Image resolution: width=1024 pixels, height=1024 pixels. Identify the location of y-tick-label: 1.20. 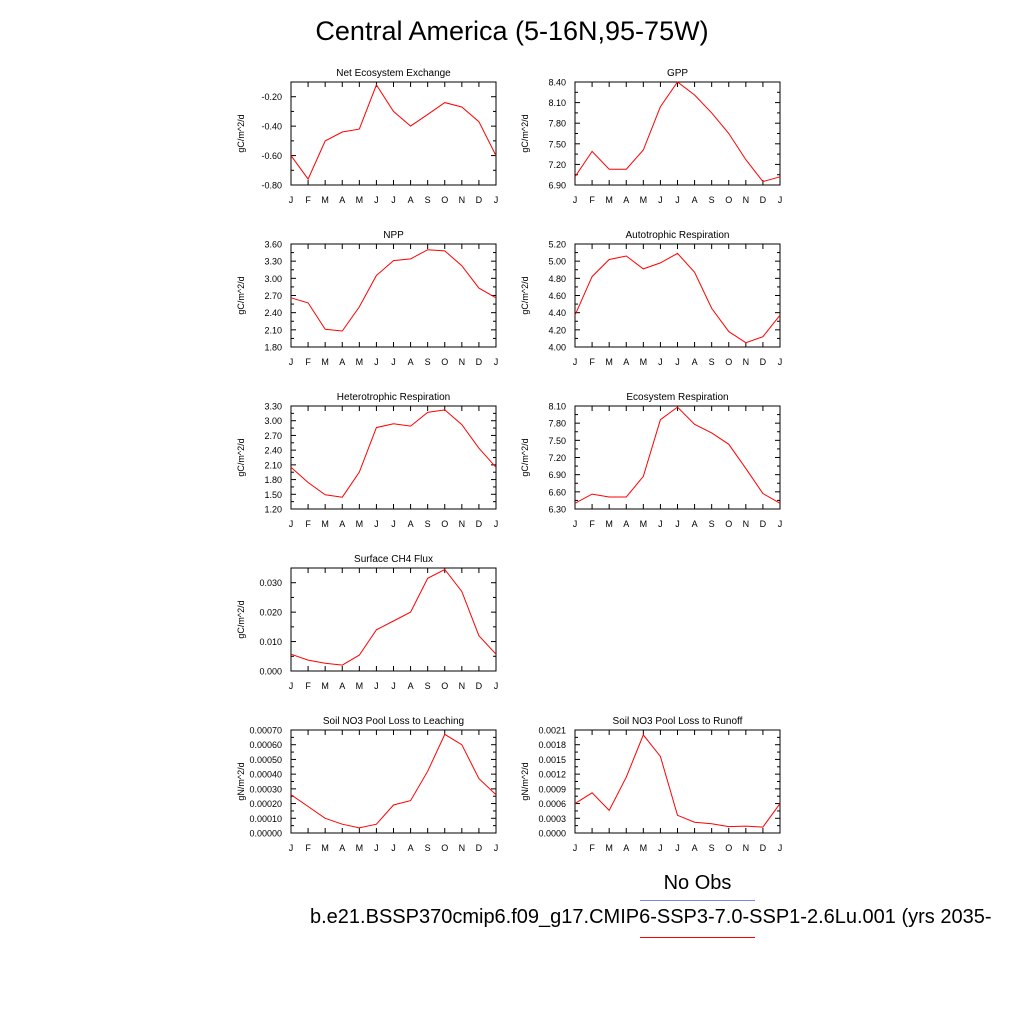
(273, 510).